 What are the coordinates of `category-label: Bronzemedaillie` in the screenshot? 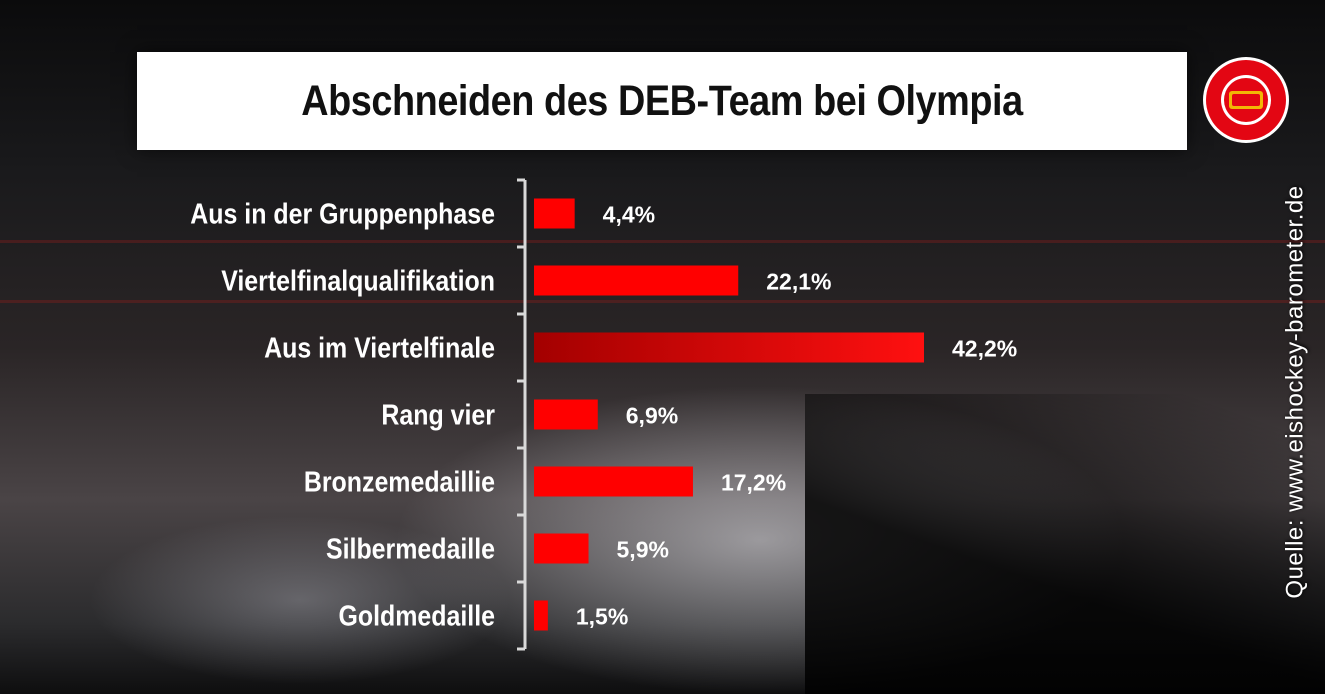 It's located at (399, 482).